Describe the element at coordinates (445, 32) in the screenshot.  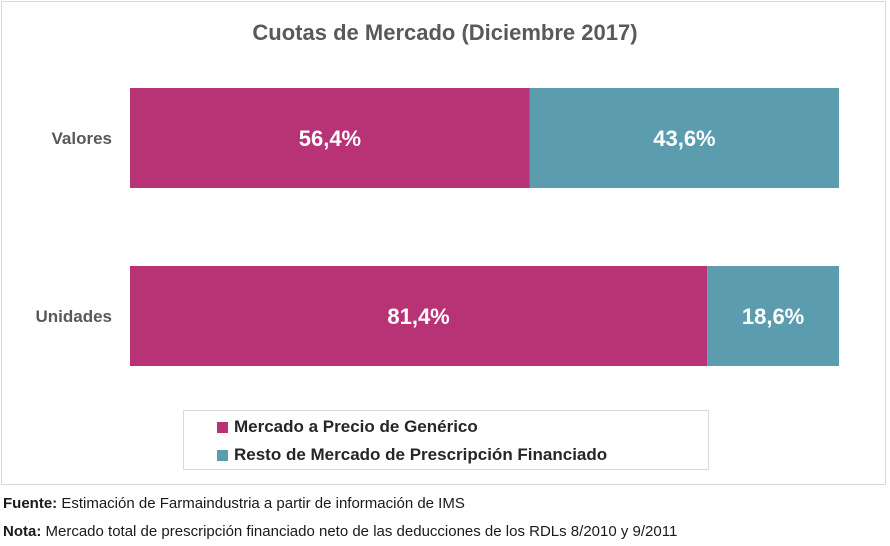
I see `chart-title: Cuotas de Mercado (Diciembre 2017)` at that location.